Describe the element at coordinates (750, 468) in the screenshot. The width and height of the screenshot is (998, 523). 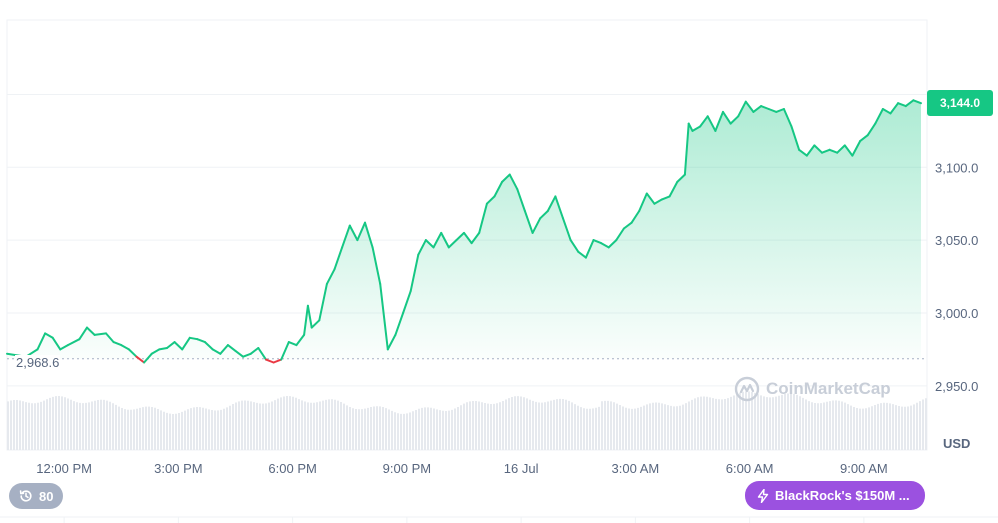
I see `x-tick-label: 6:00 AM` at that location.